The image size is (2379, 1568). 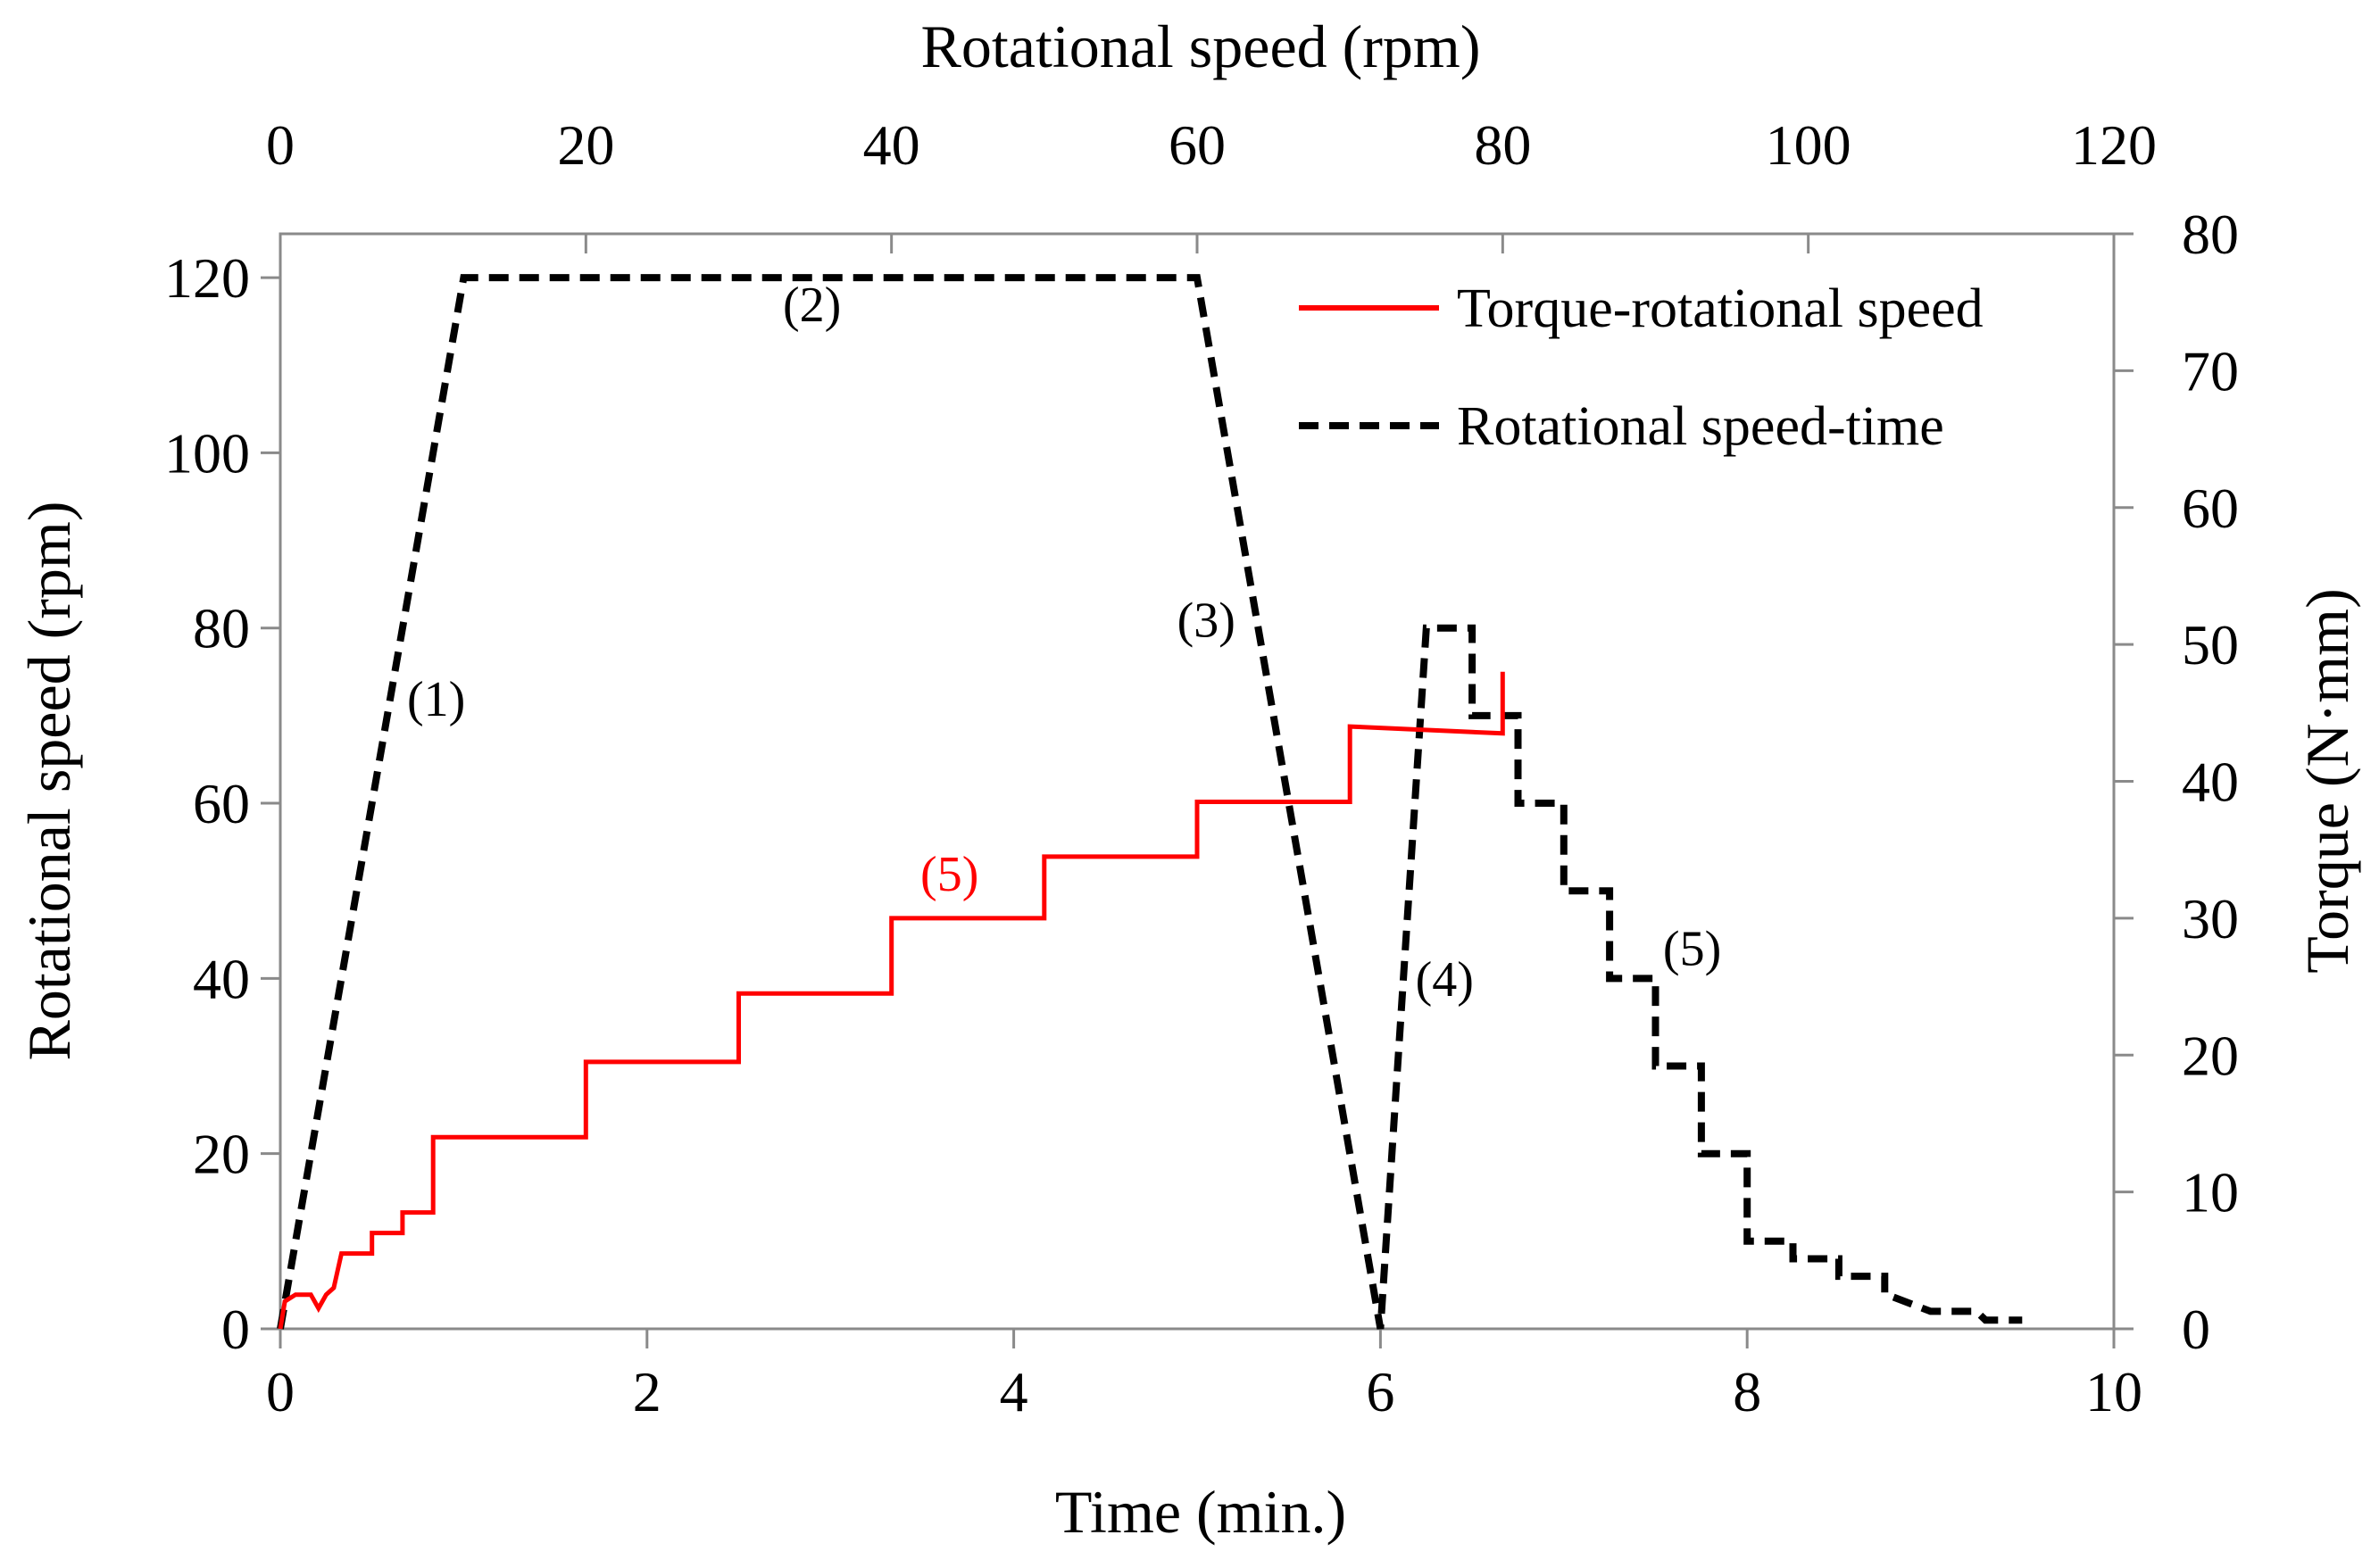 What do you see at coordinates (49, 781) in the screenshot?
I see `left-axis-title: Rotational speed (rpm)` at bounding box center [49, 781].